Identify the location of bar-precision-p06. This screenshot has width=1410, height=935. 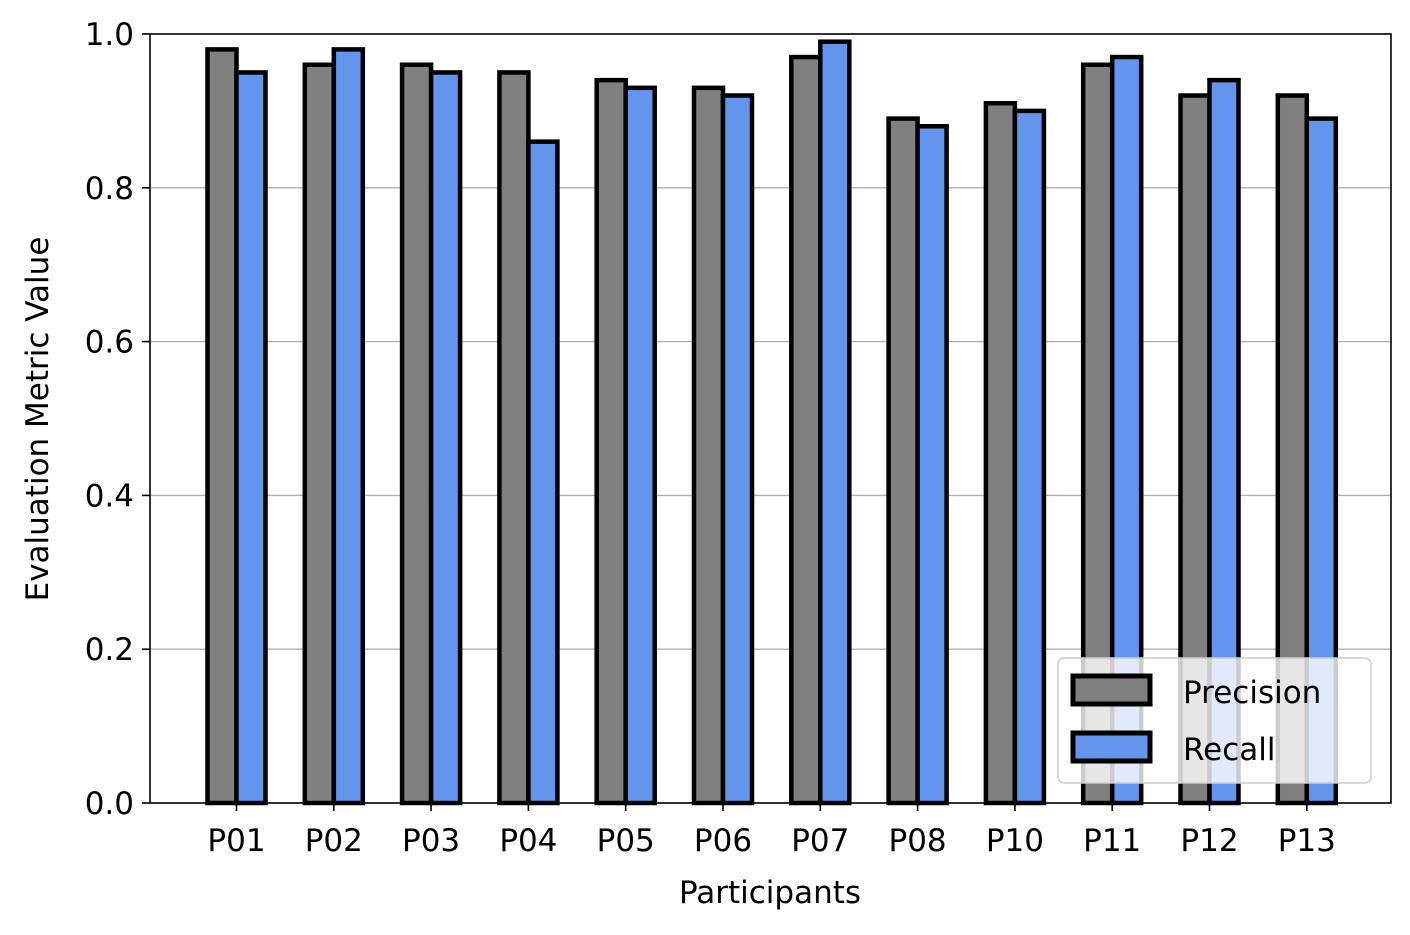
(708, 445).